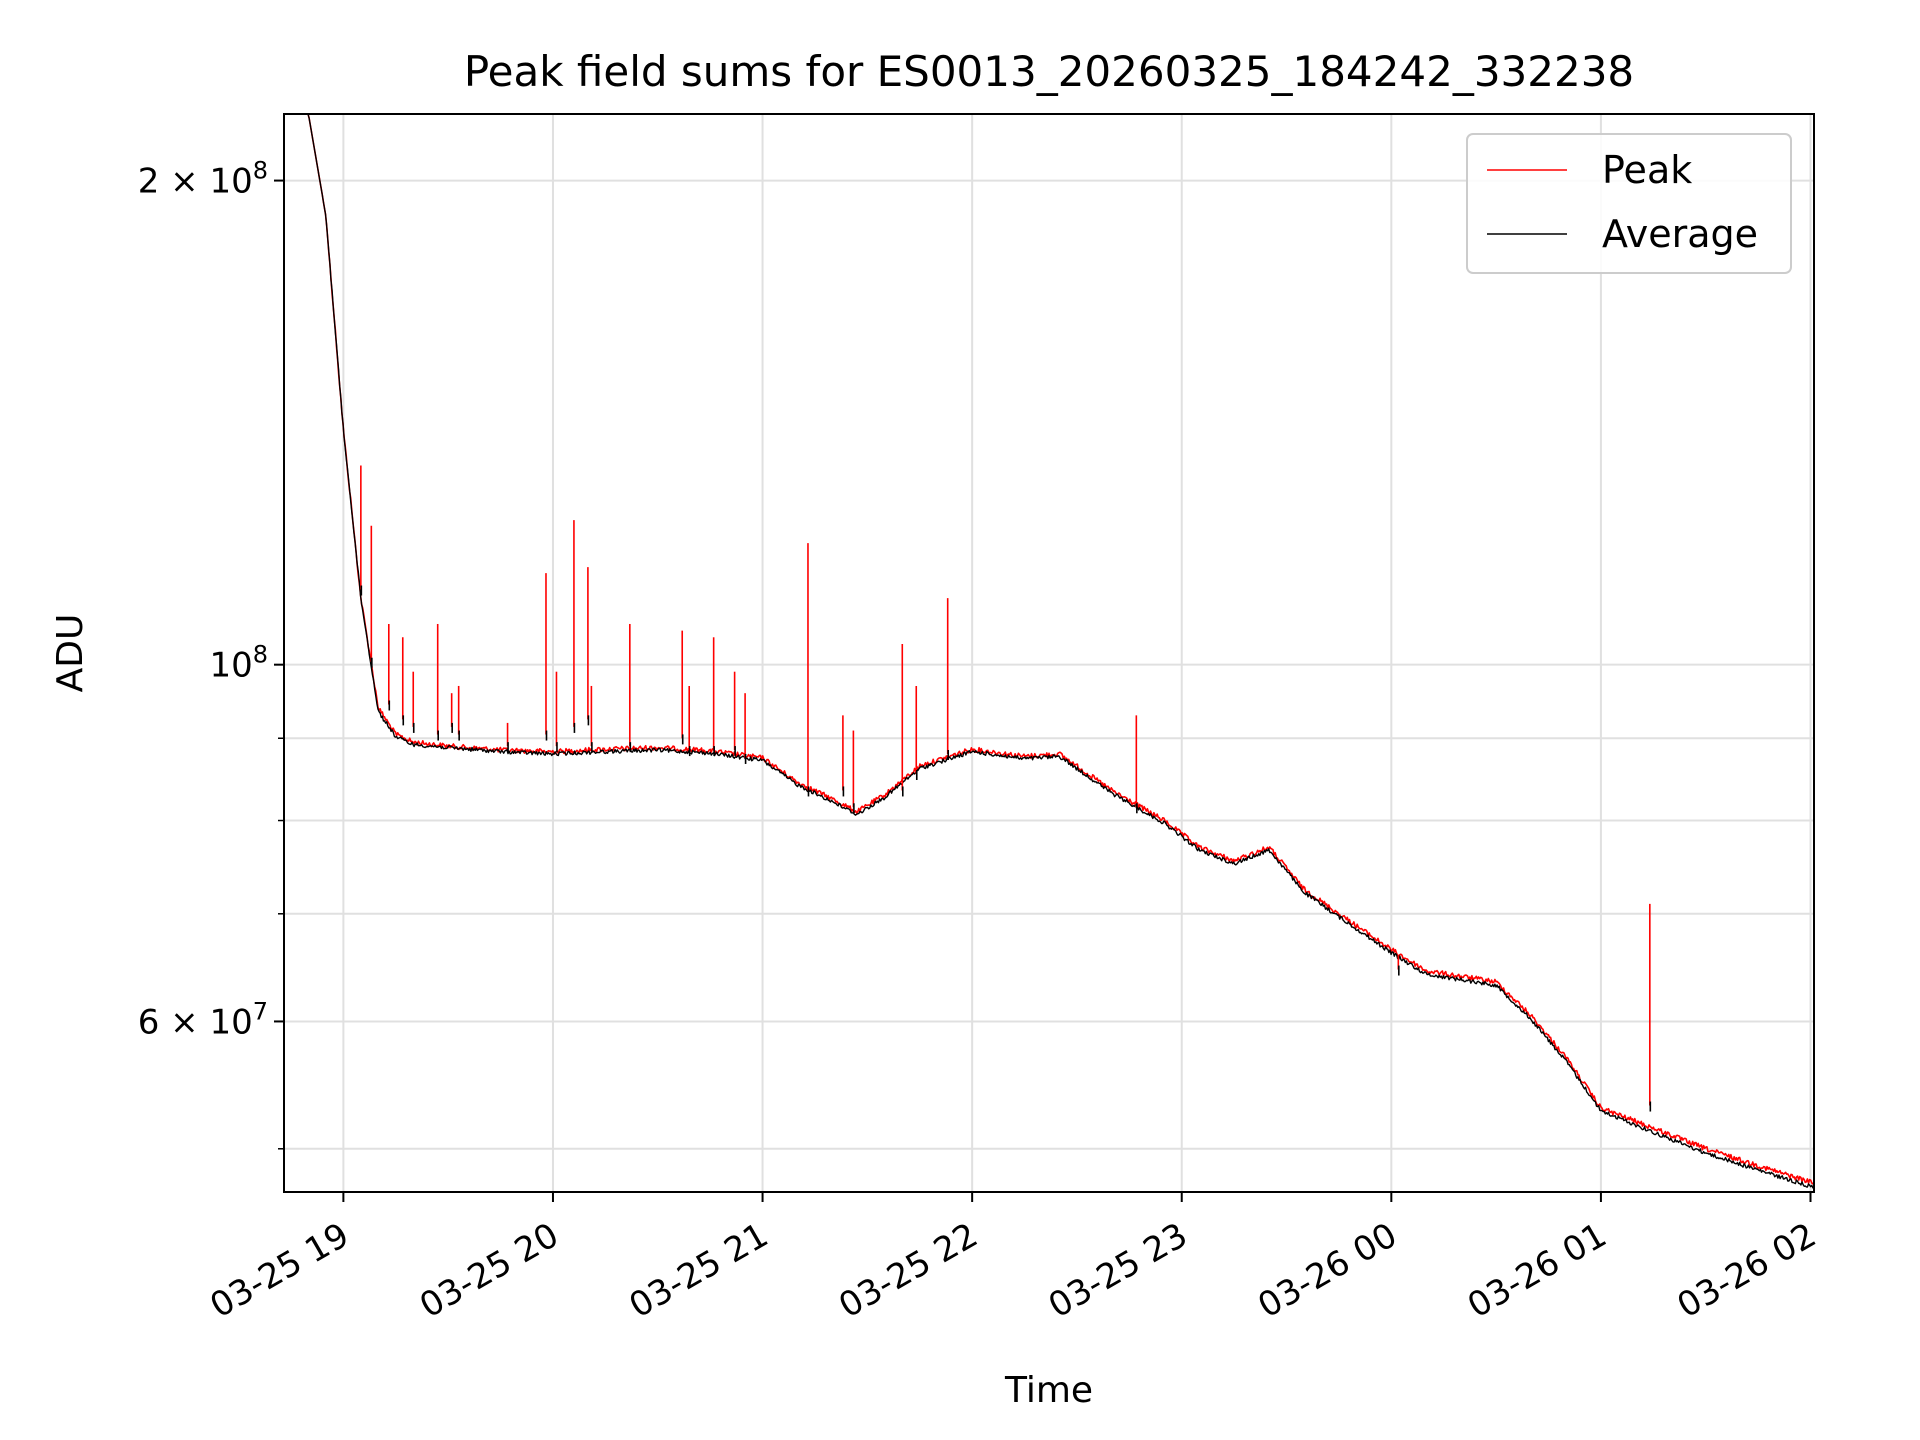  What do you see at coordinates (70, 653) in the screenshot?
I see `y-axis-label: ADU` at bounding box center [70, 653].